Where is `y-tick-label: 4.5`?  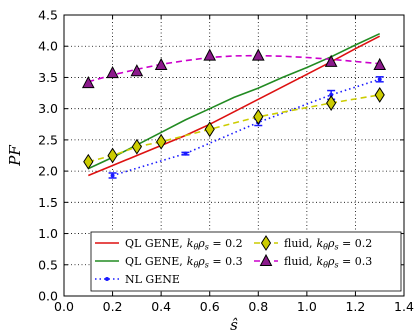 y-tick-label: 4.5 is located at coordinates (48, 15).